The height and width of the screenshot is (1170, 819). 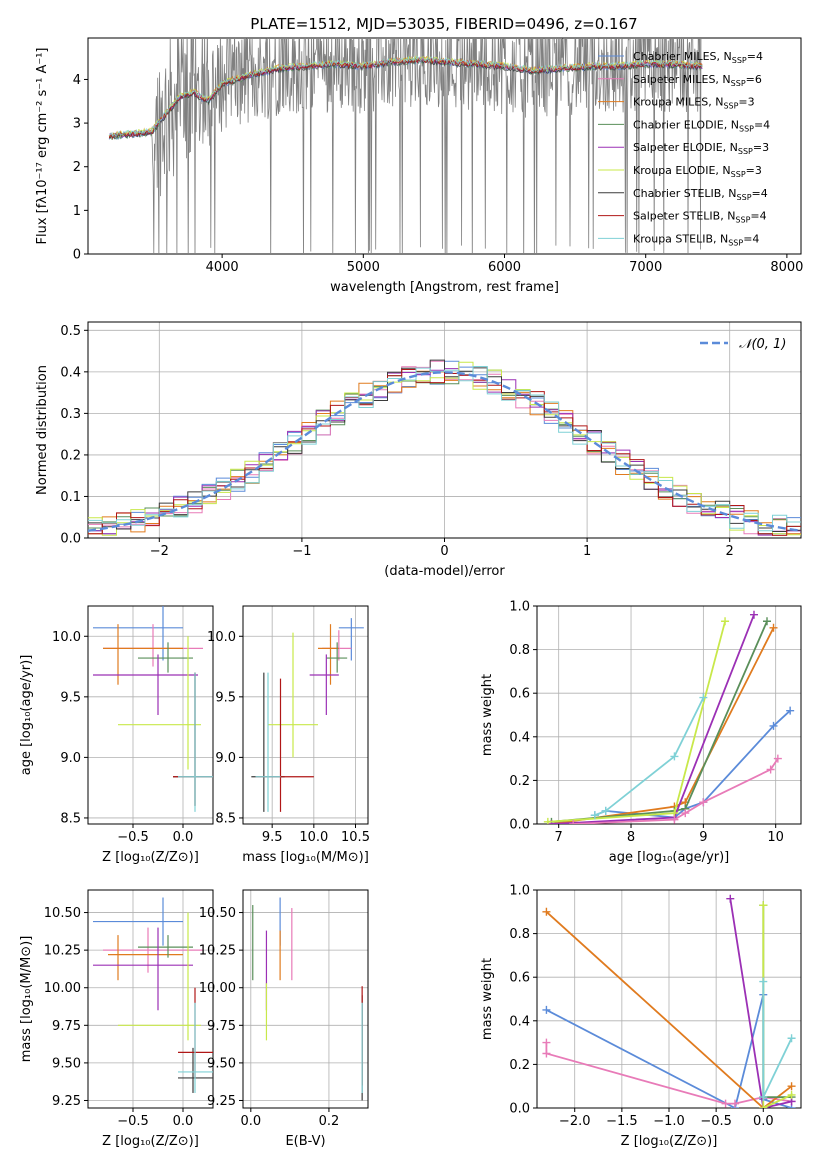 What do you see at coordinates (363, 267) in the screenshot?
I see `x-tick-label: 5000` at bounding box center [363, 267].